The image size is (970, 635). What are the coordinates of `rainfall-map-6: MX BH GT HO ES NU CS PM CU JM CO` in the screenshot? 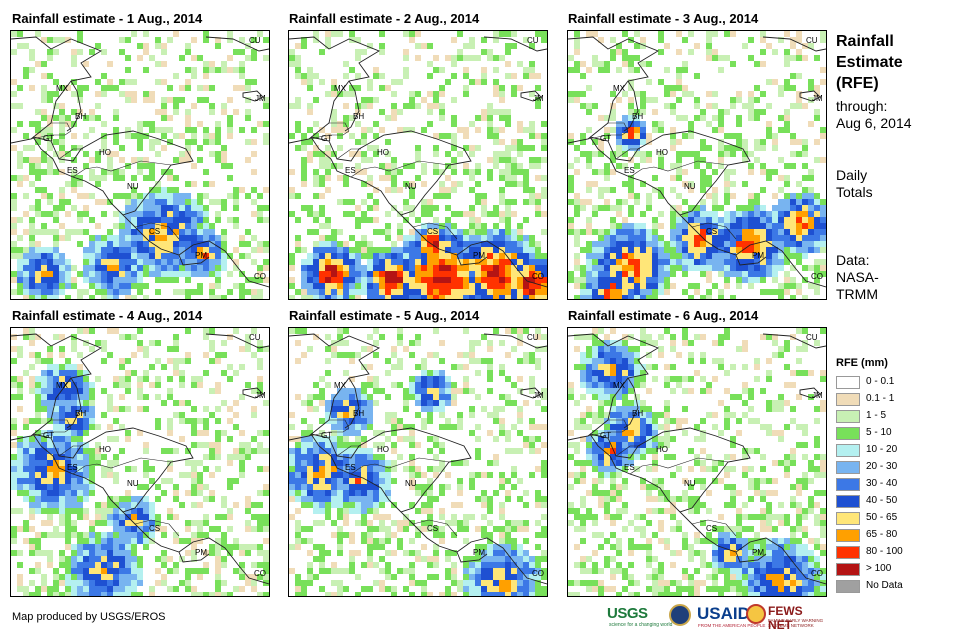 It's located at (697, 462).